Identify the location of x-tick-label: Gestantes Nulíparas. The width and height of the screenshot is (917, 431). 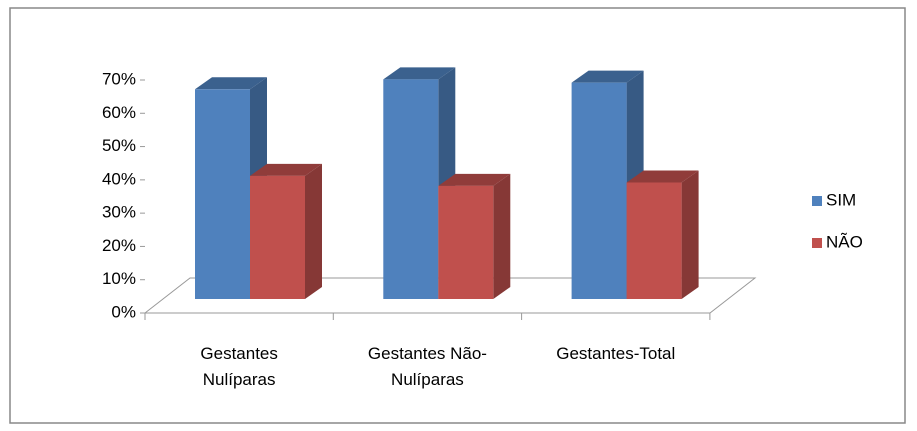
(239, 366).